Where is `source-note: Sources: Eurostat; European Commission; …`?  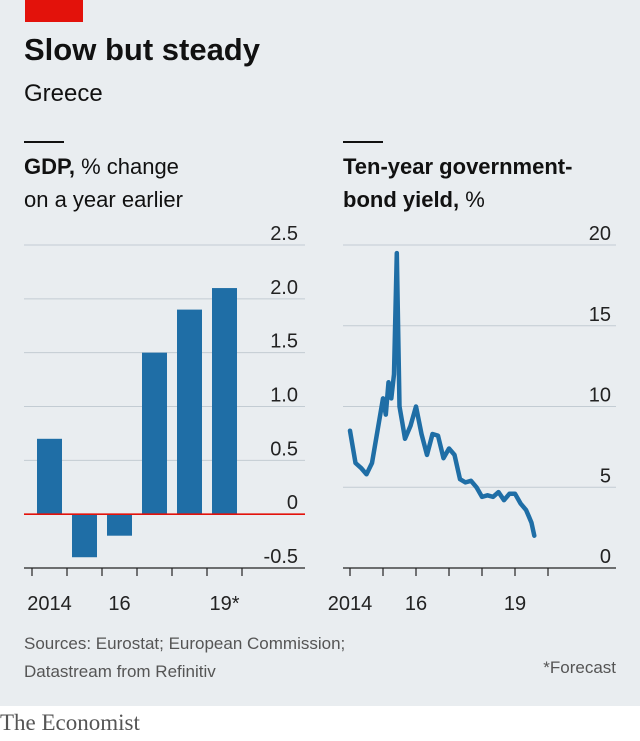 source-note: Sources: Eurostat; European Commission; … is located at coordinates (184, 658).